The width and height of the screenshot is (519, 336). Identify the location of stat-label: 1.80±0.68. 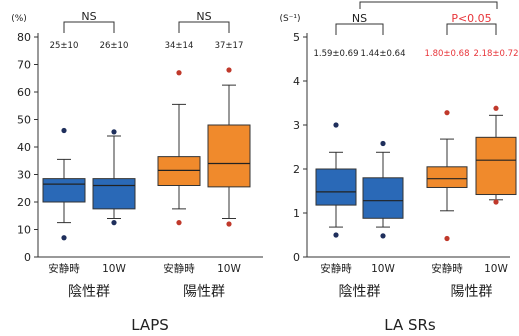
(447, 54).